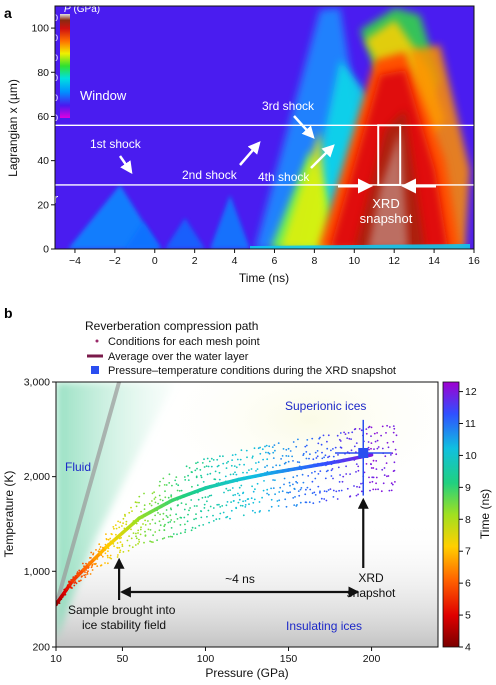  Describe the element at coordinates (389, 155) in the screenshot. I see `xrd-window-rect` at that location.